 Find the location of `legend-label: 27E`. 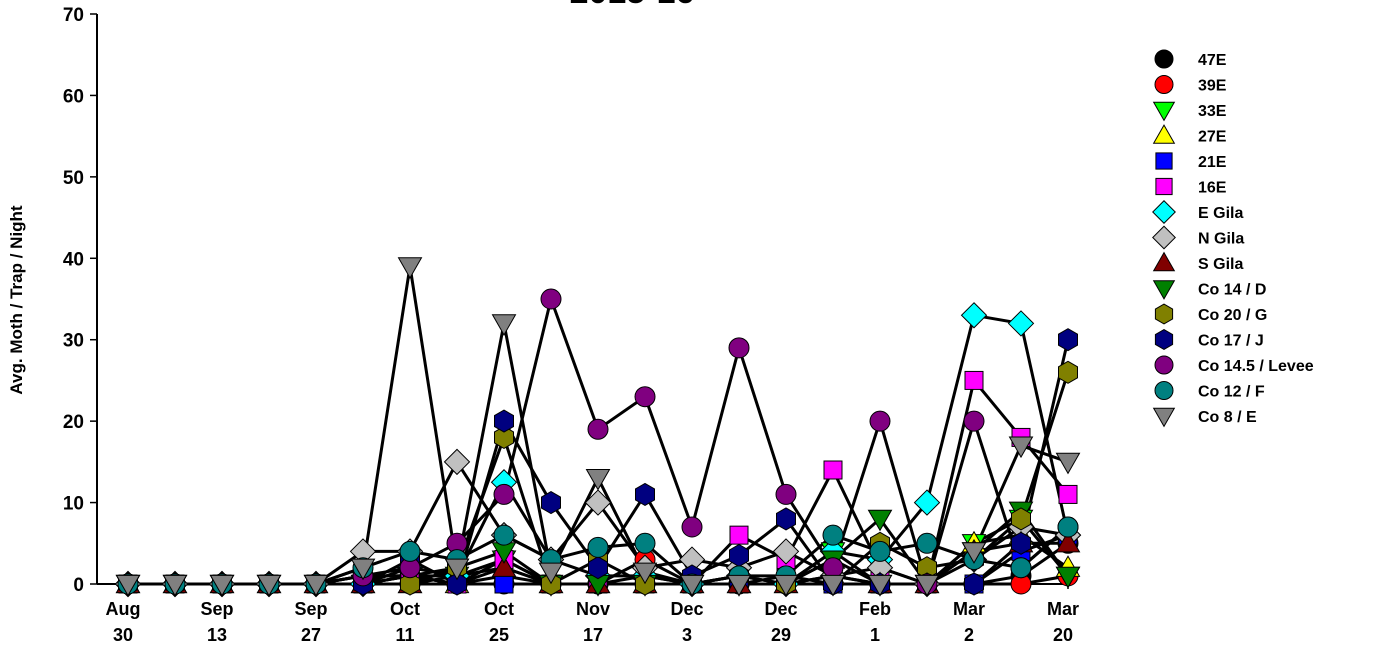

legend-label: 27E is located at coordinates (1212, 137).